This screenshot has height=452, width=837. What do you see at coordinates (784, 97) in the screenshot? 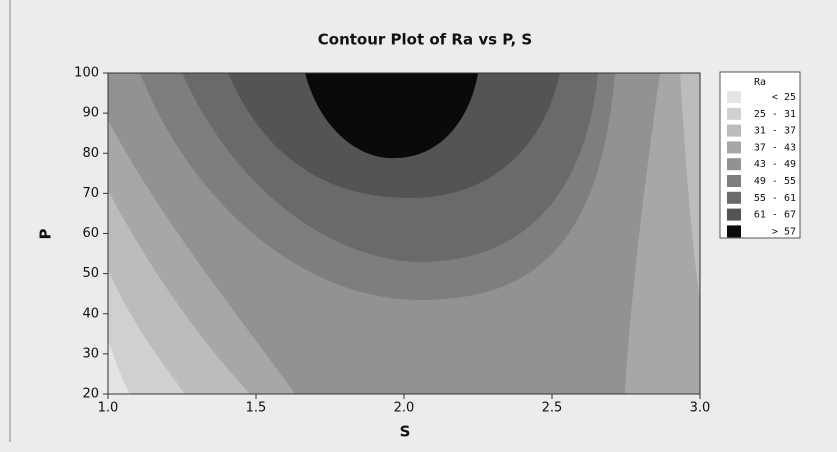
I see `legend-label: < 25` at bounding box center [784, 97].